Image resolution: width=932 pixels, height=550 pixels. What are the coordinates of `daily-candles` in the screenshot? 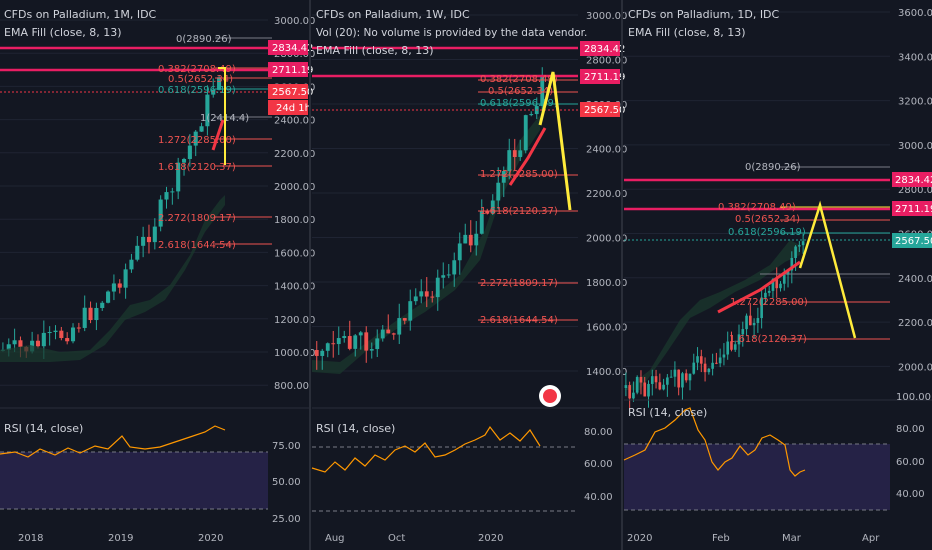 It's located at (714, 322).